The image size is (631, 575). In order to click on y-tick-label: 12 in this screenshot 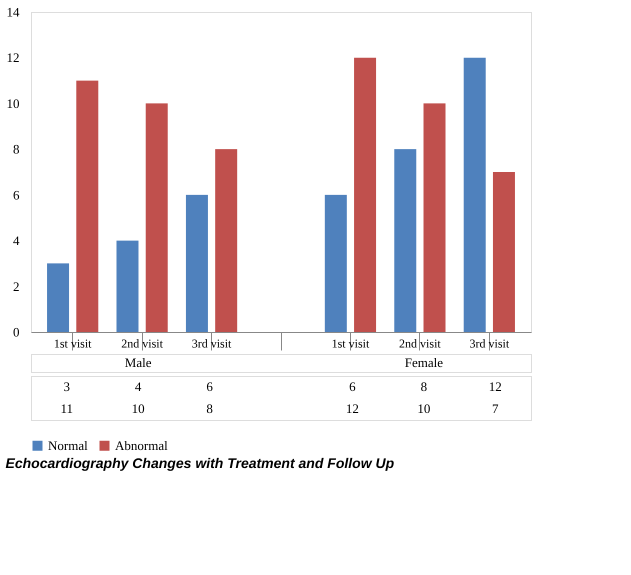, I will do `click(13, 58)`.